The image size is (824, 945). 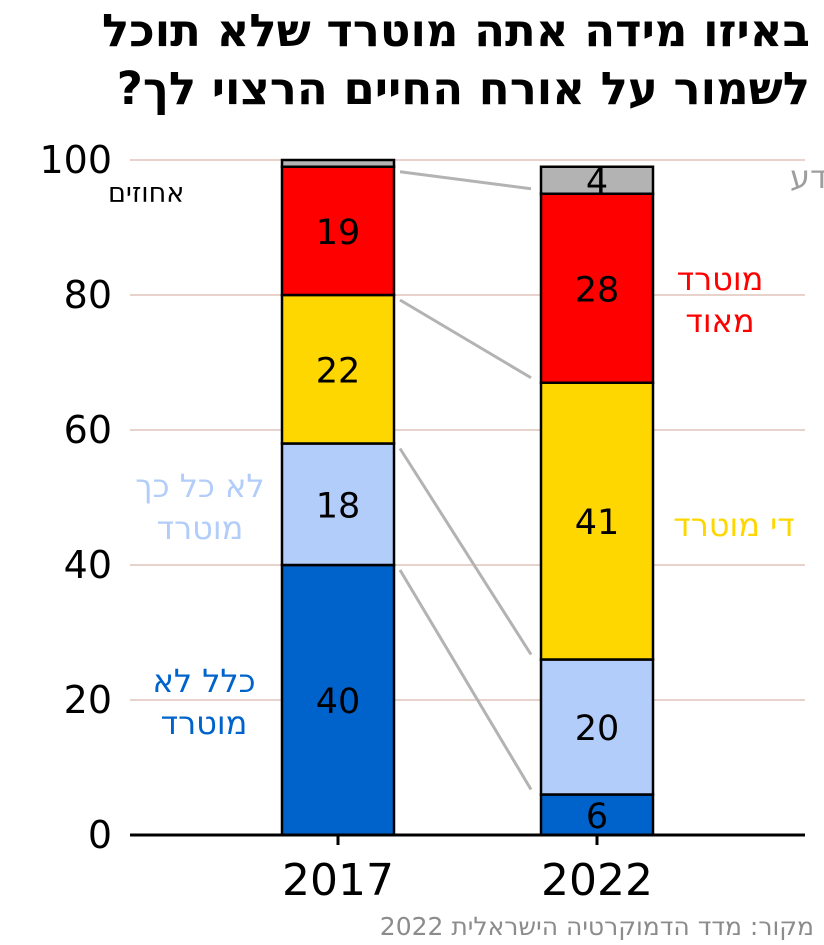 I want to click on data-label-2017-not_at_all: 40, so click(x=338, y=702).